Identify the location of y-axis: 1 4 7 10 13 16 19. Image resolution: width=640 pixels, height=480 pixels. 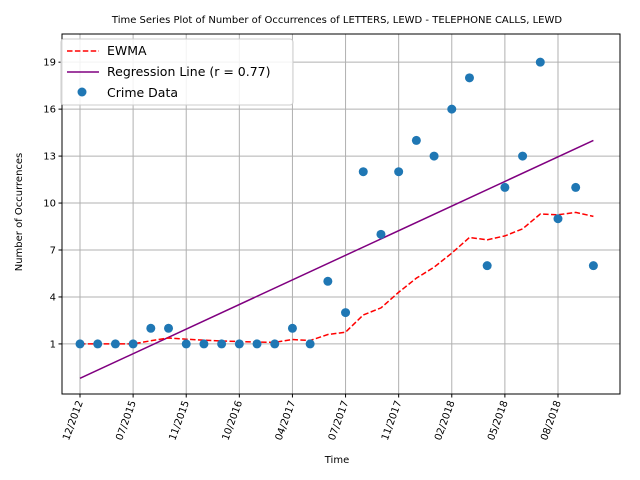
(52, 204).